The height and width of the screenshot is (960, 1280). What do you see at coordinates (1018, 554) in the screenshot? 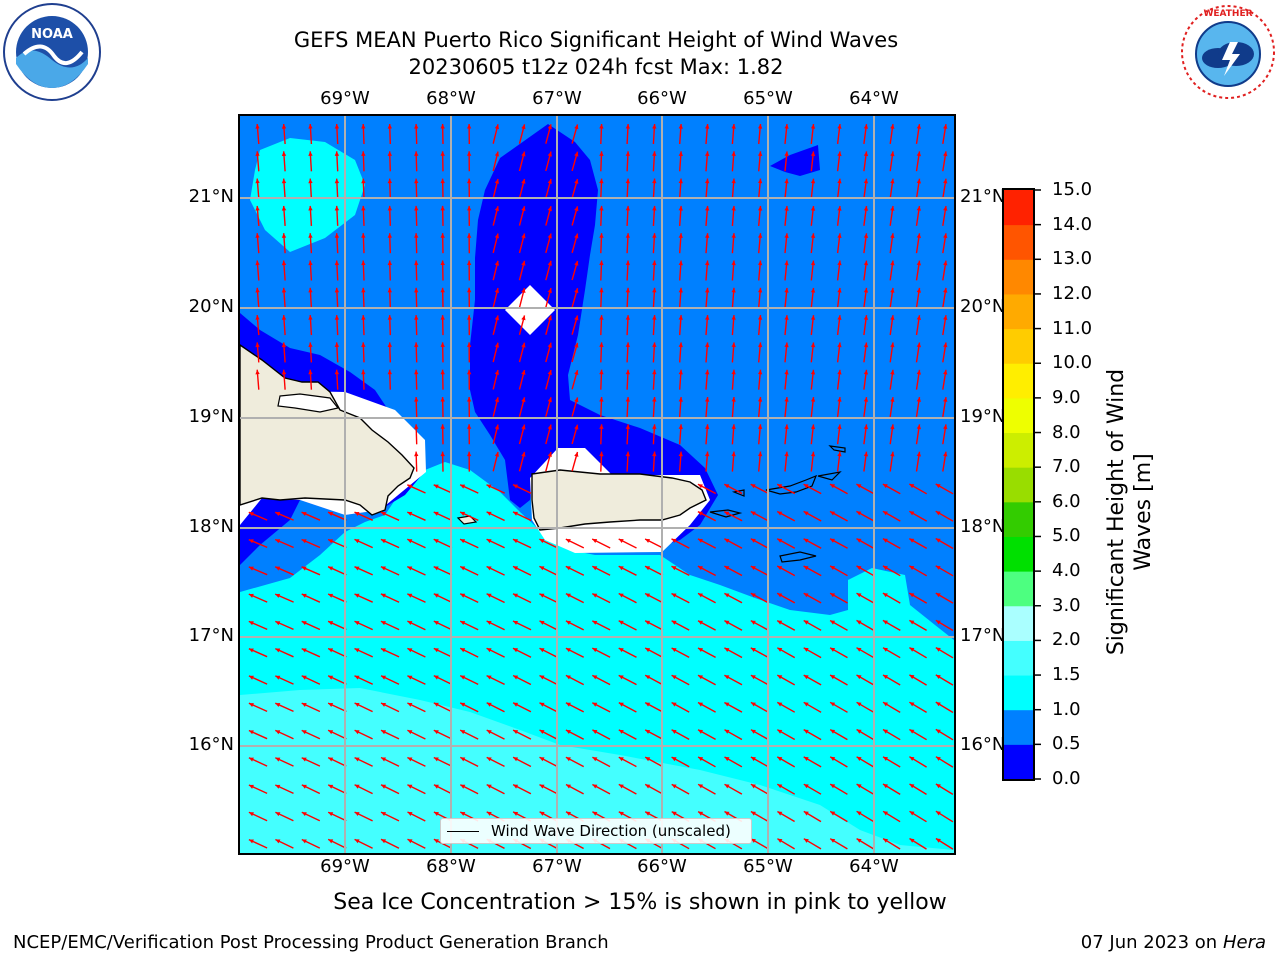
I see `colorbar-segment` at bounding box center [1018, 554].